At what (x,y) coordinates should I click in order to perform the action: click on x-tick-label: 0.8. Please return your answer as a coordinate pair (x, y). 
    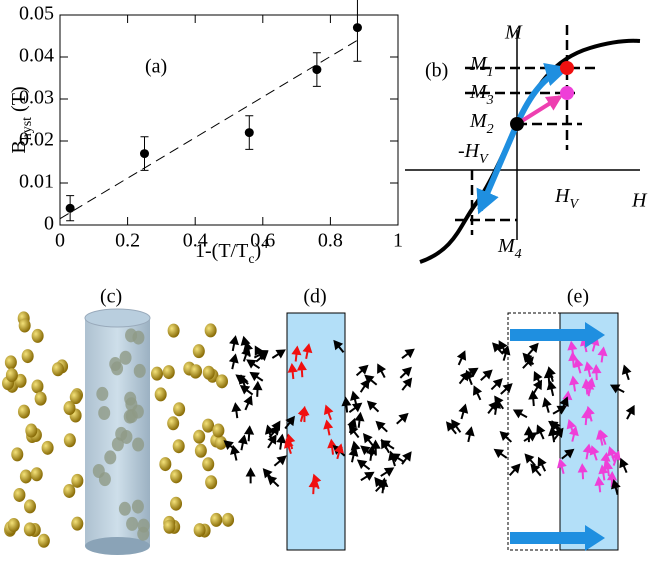
    Looking at the image, I should click on (330, 241).